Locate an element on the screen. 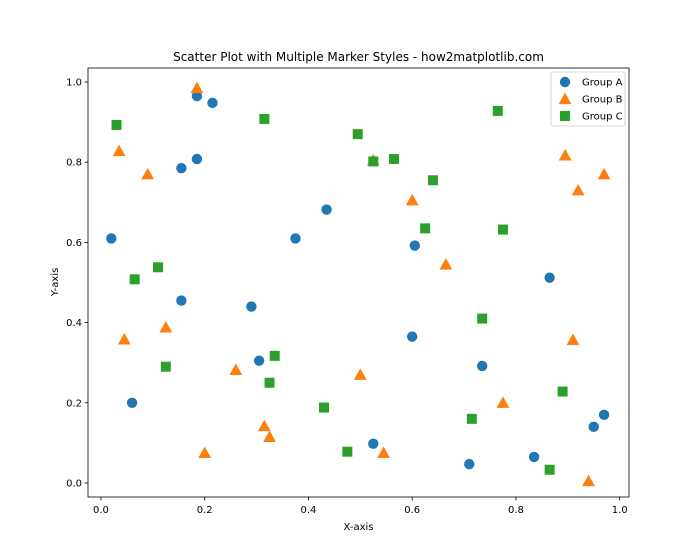 The image size is (700, 560). y-tick-label: 1.0 is located at coordinates (74, 83).